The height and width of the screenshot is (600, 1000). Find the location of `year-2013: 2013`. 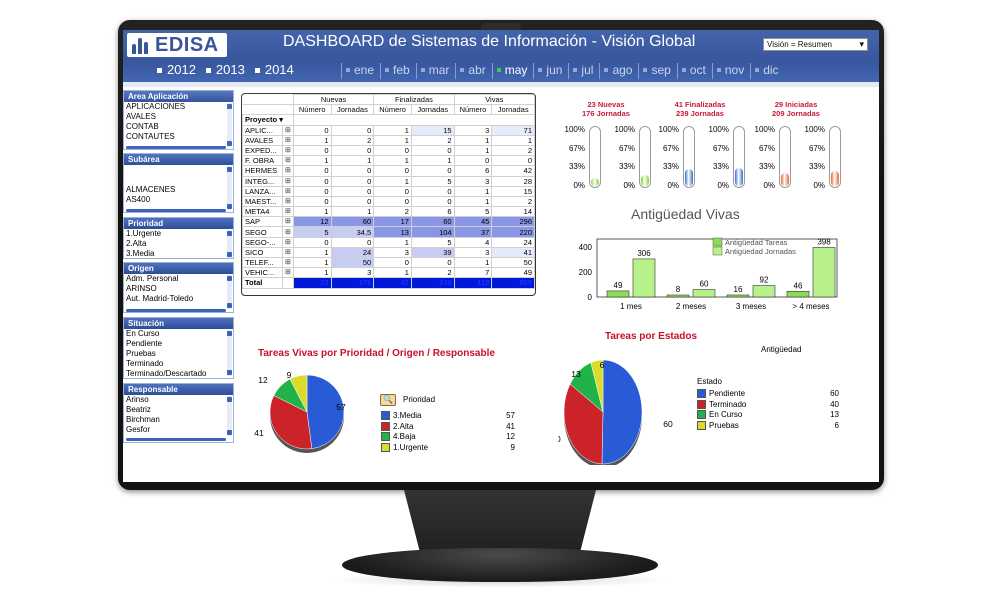

year-2013: 2013 is located at coordinates (224, 69).